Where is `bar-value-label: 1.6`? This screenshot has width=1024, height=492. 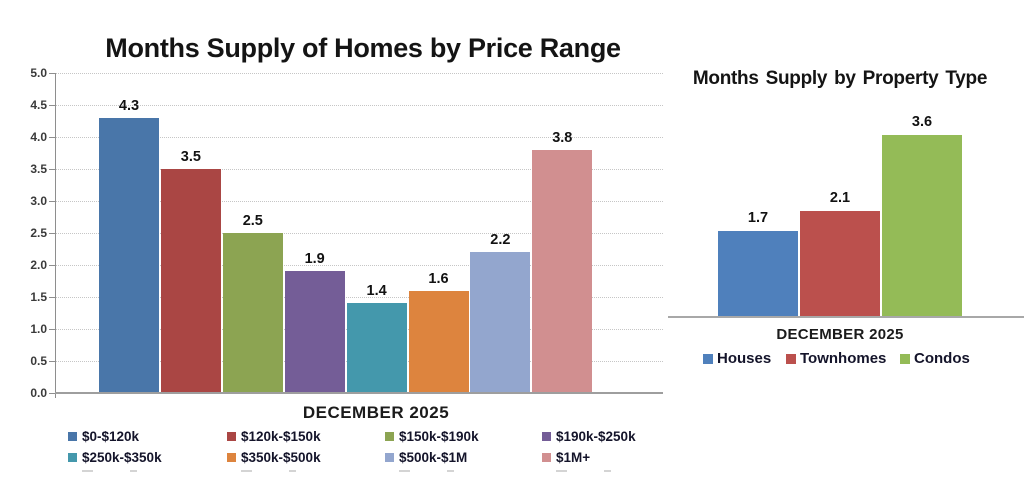 bar-value-label: 1.6 is located at coordinates (438, 278).